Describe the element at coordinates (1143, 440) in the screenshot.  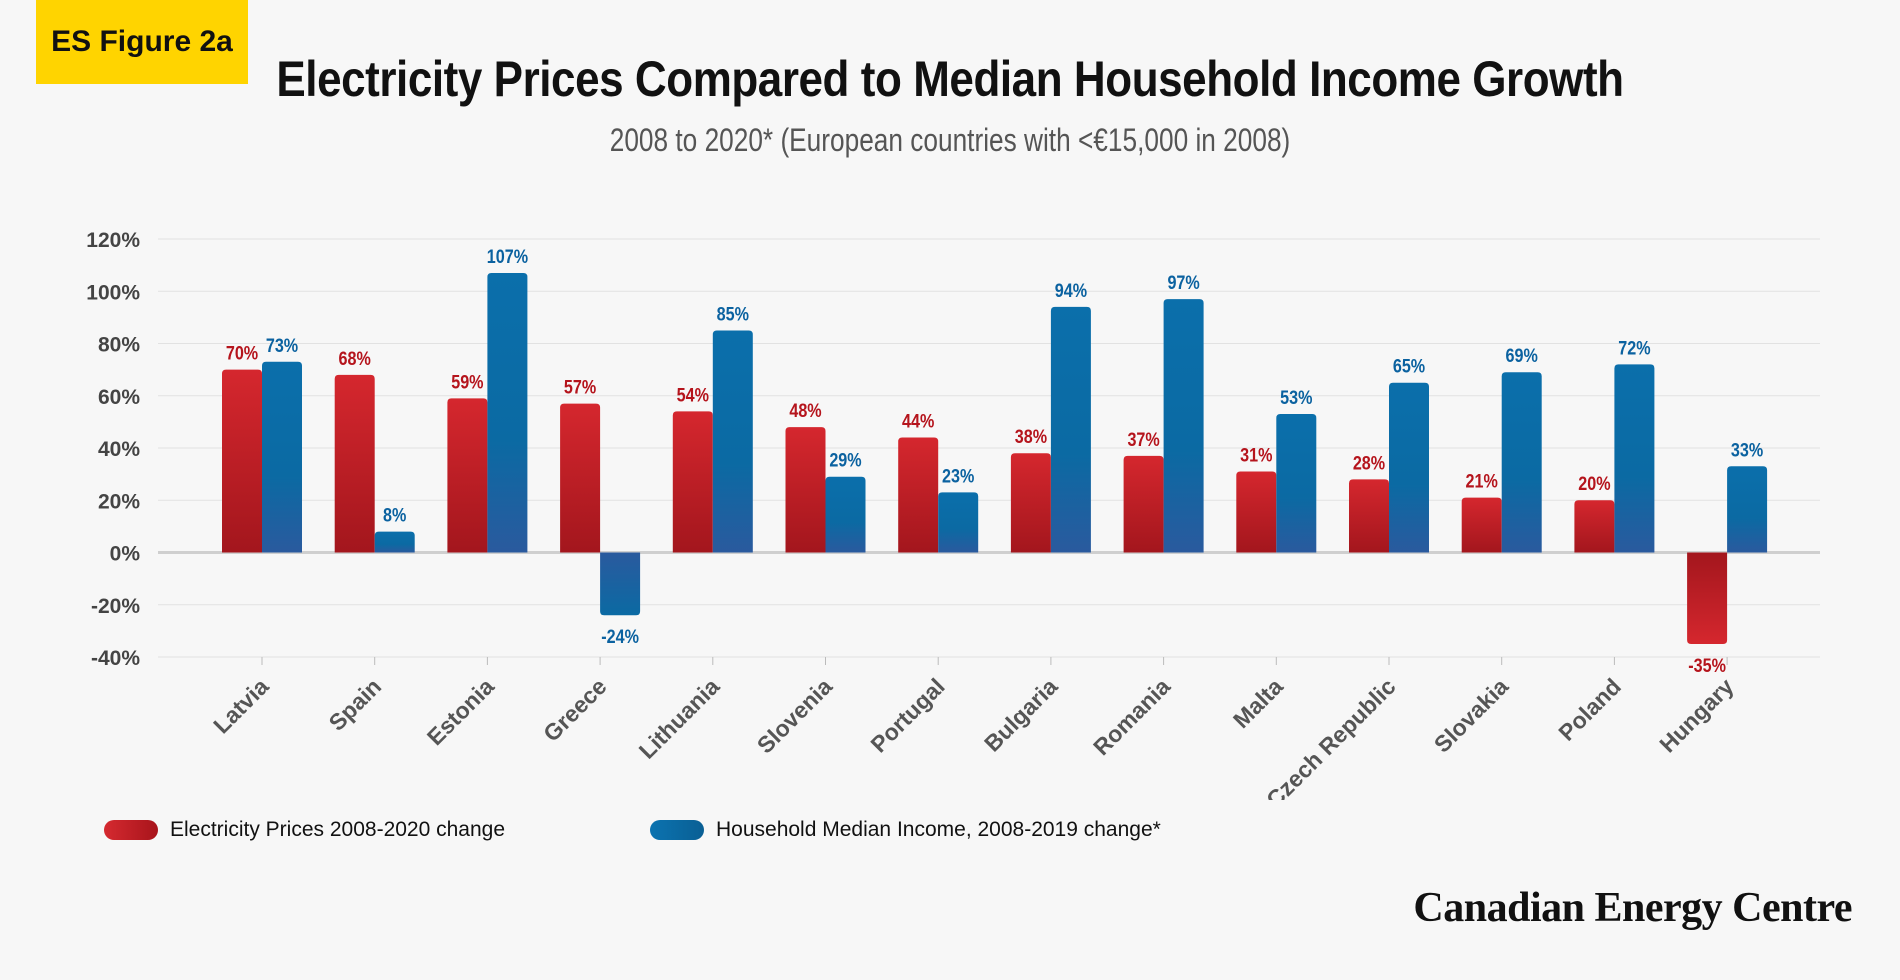
I see `data-label-electricity: 37%` at that location.